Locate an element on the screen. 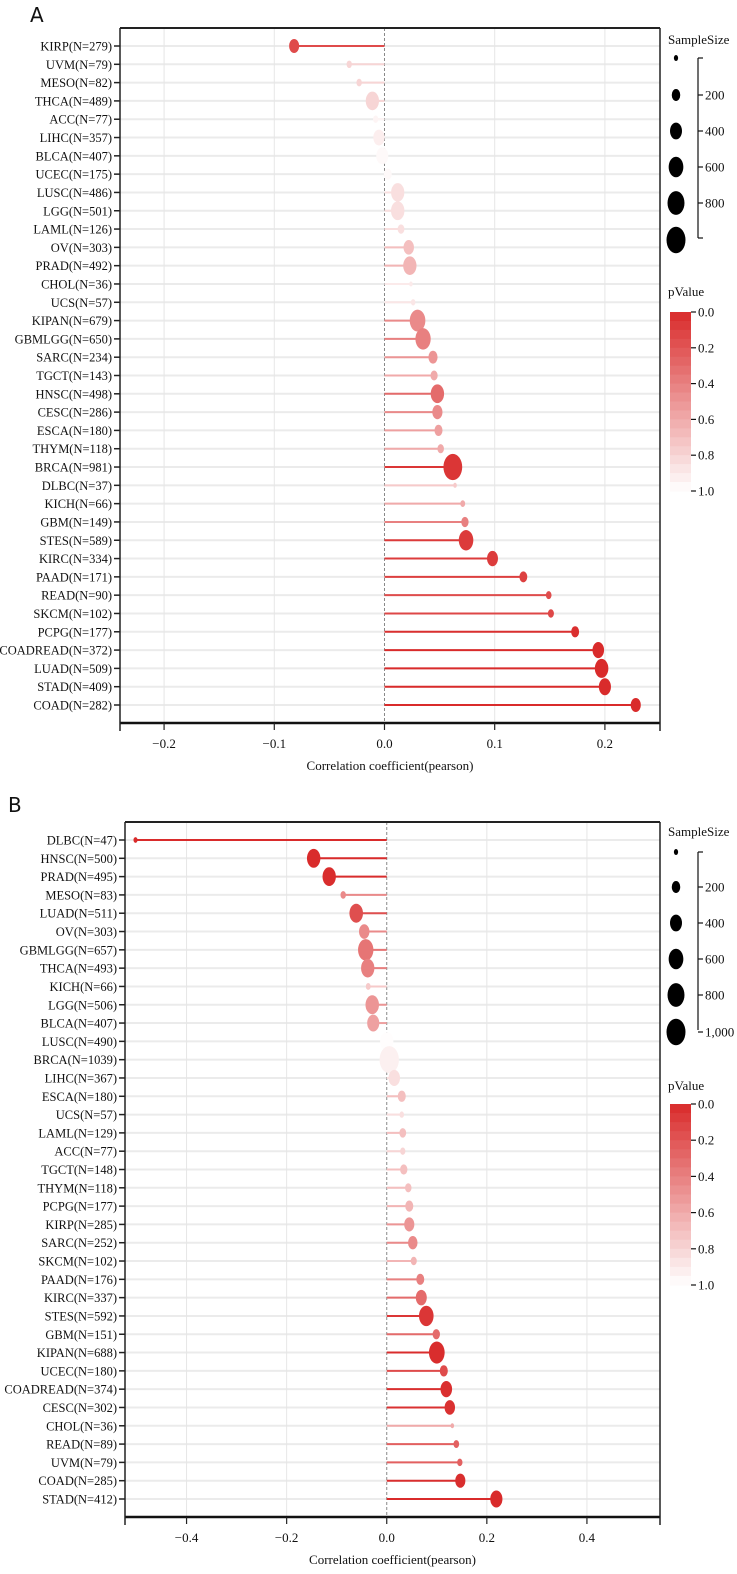  category-label: PCPG(N=177) is located at coordinates (75, 632).